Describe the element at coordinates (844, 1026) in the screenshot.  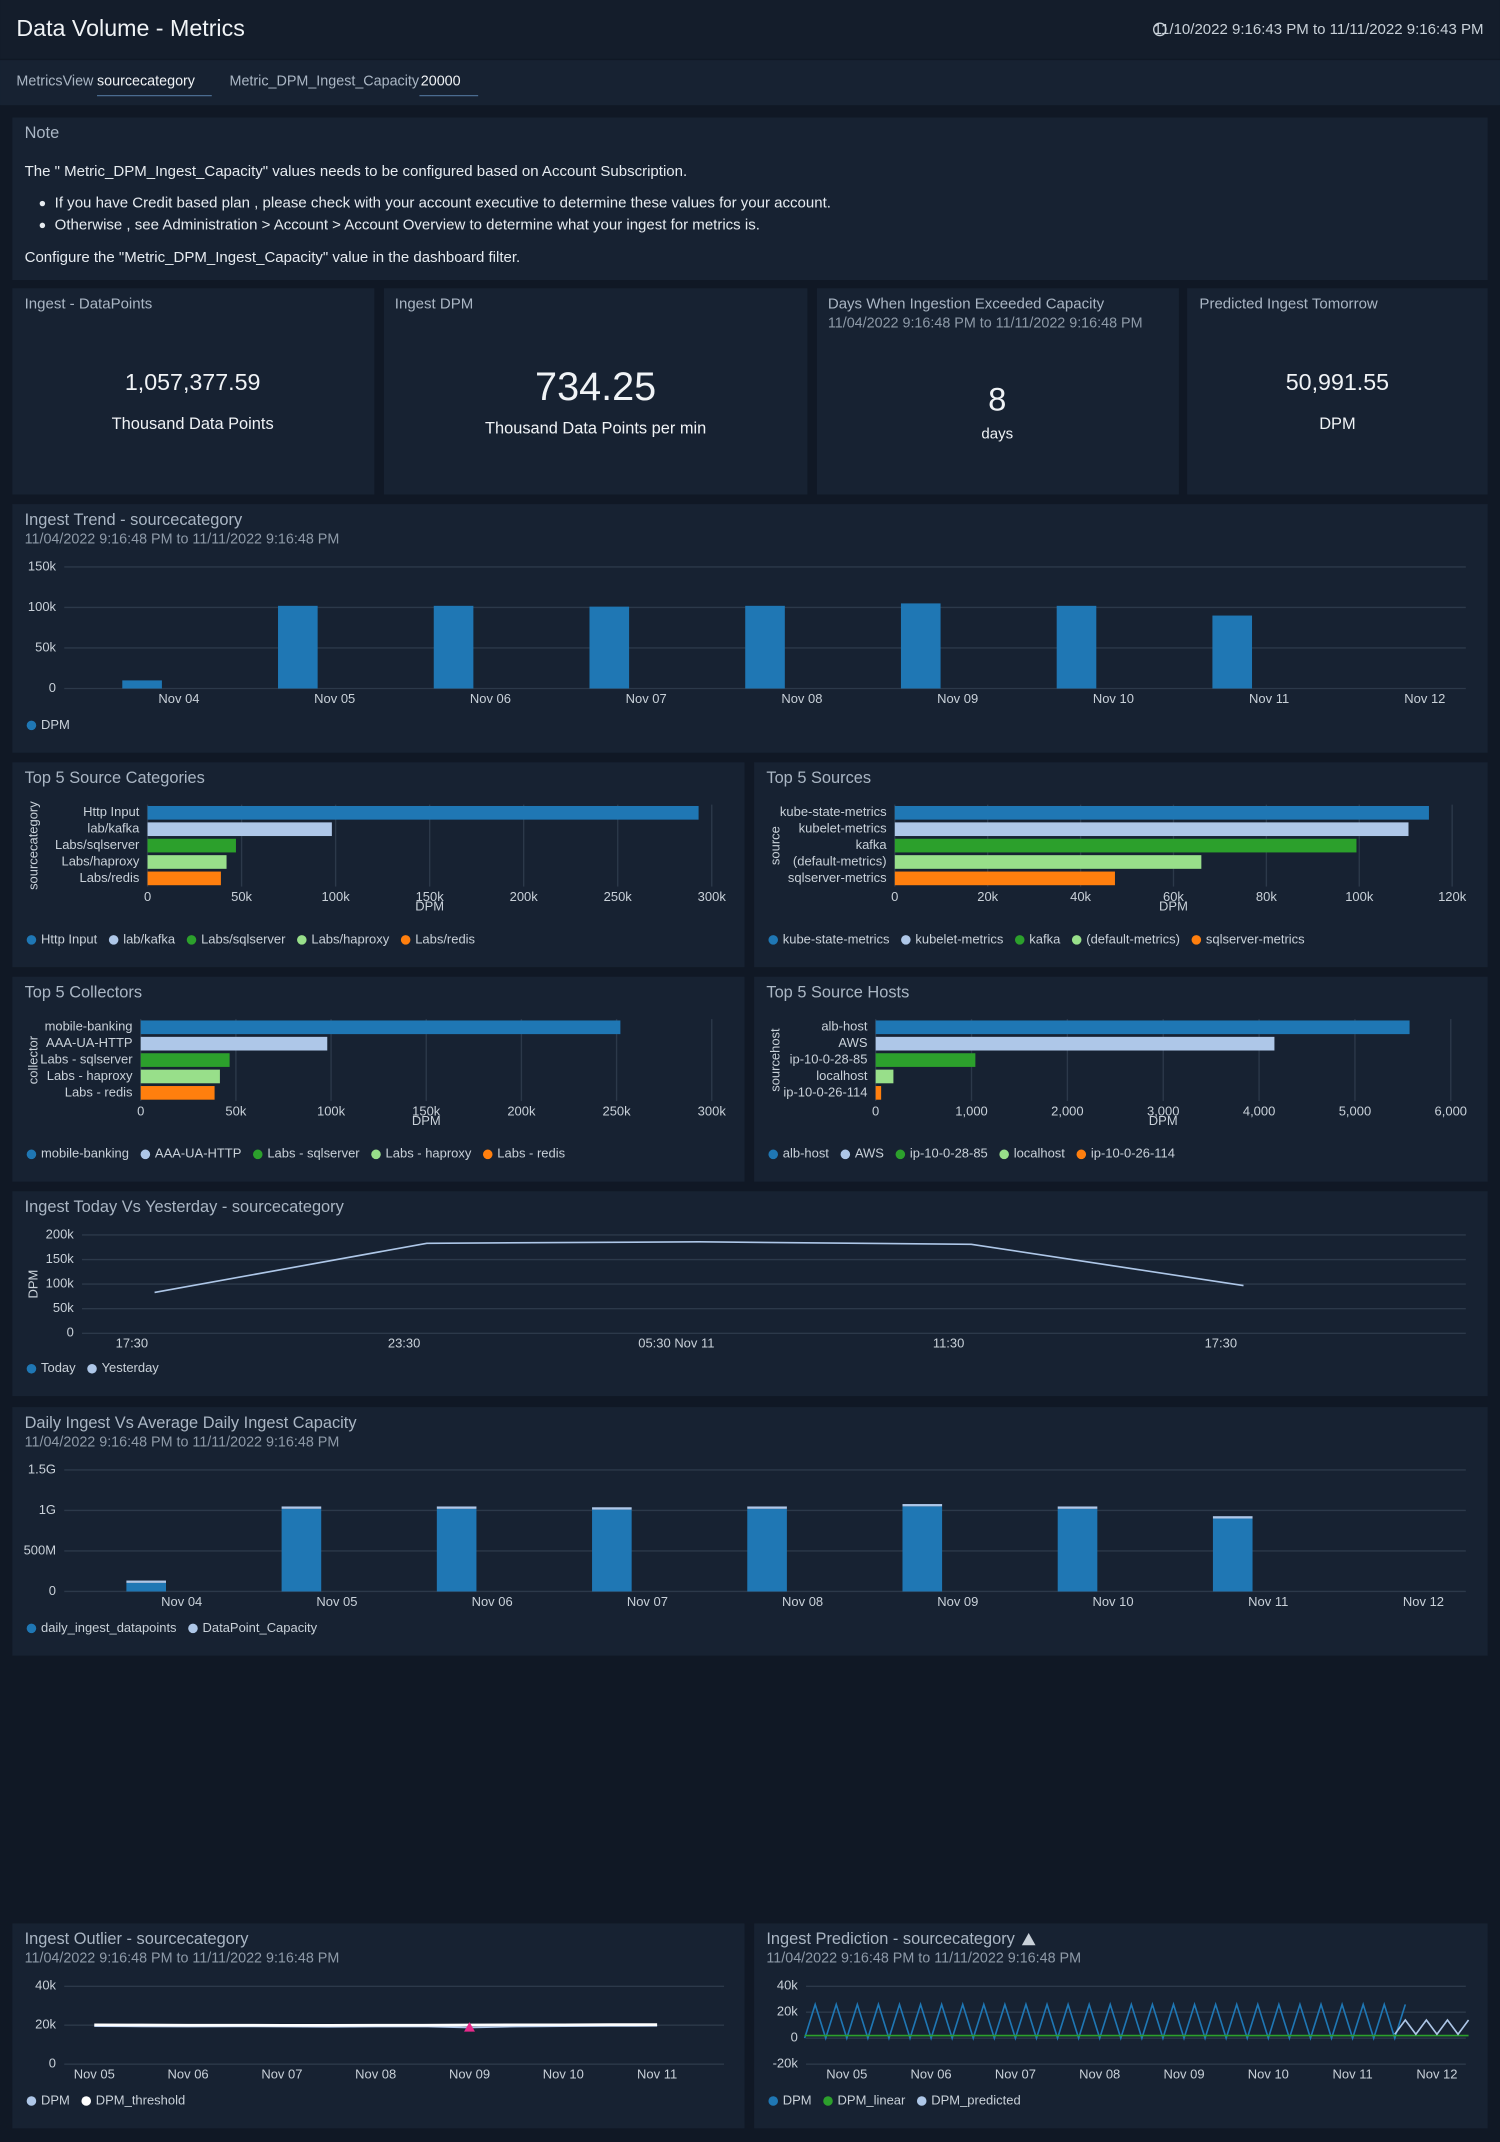
I see `y-tick-label: alb-host` at that location.